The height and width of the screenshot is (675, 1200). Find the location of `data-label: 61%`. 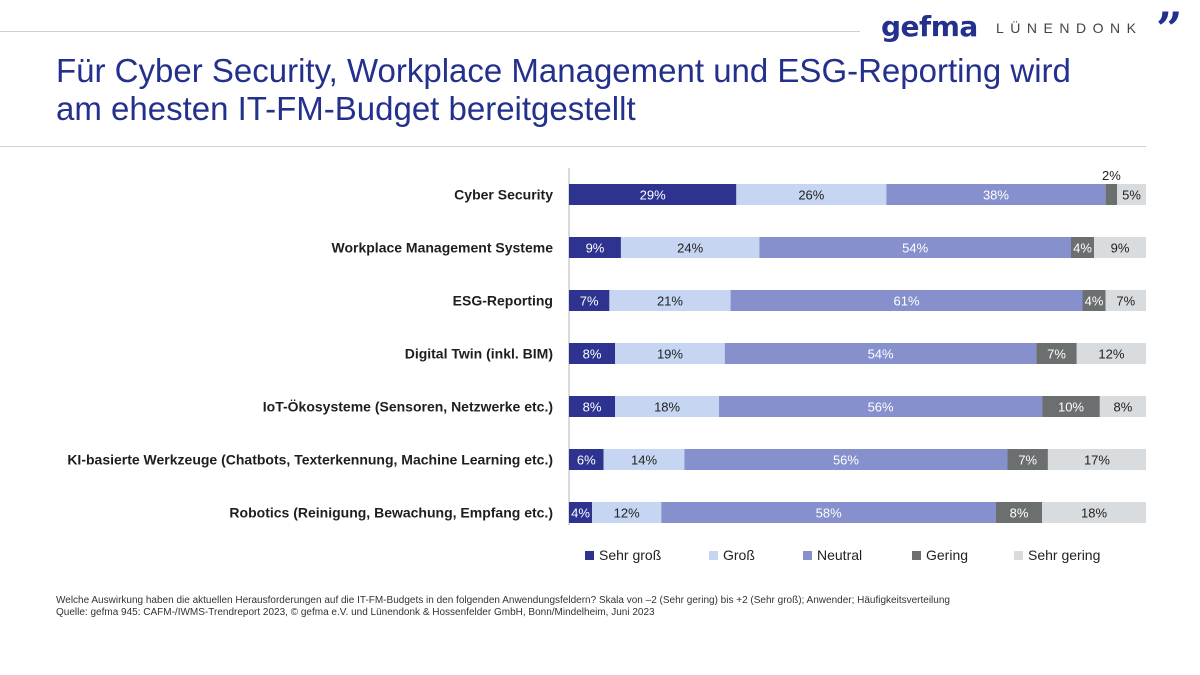

data-label: 61% is located at coordinates (907, 301).